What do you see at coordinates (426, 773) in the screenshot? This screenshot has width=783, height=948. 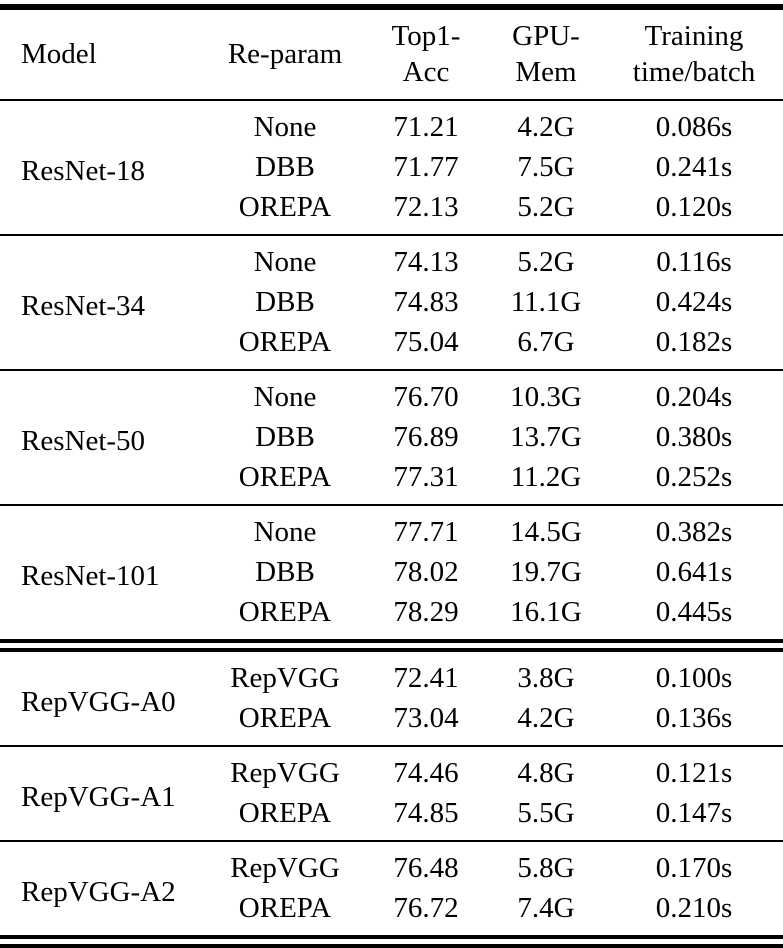 I see `top1-cell: 74.46` at bounding box center [426, 773].